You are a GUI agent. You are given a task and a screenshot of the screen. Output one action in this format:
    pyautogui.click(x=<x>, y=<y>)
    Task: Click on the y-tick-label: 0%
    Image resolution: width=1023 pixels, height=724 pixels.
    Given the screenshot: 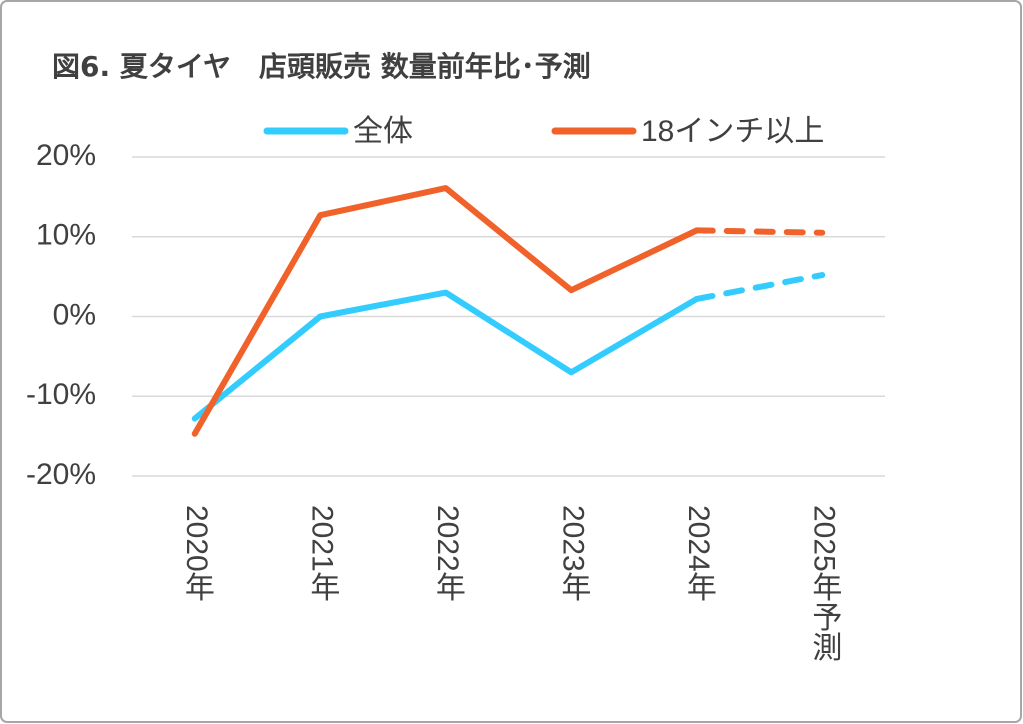 What is the action you would take?
    pyautogui.click(x=74, y=314)
    